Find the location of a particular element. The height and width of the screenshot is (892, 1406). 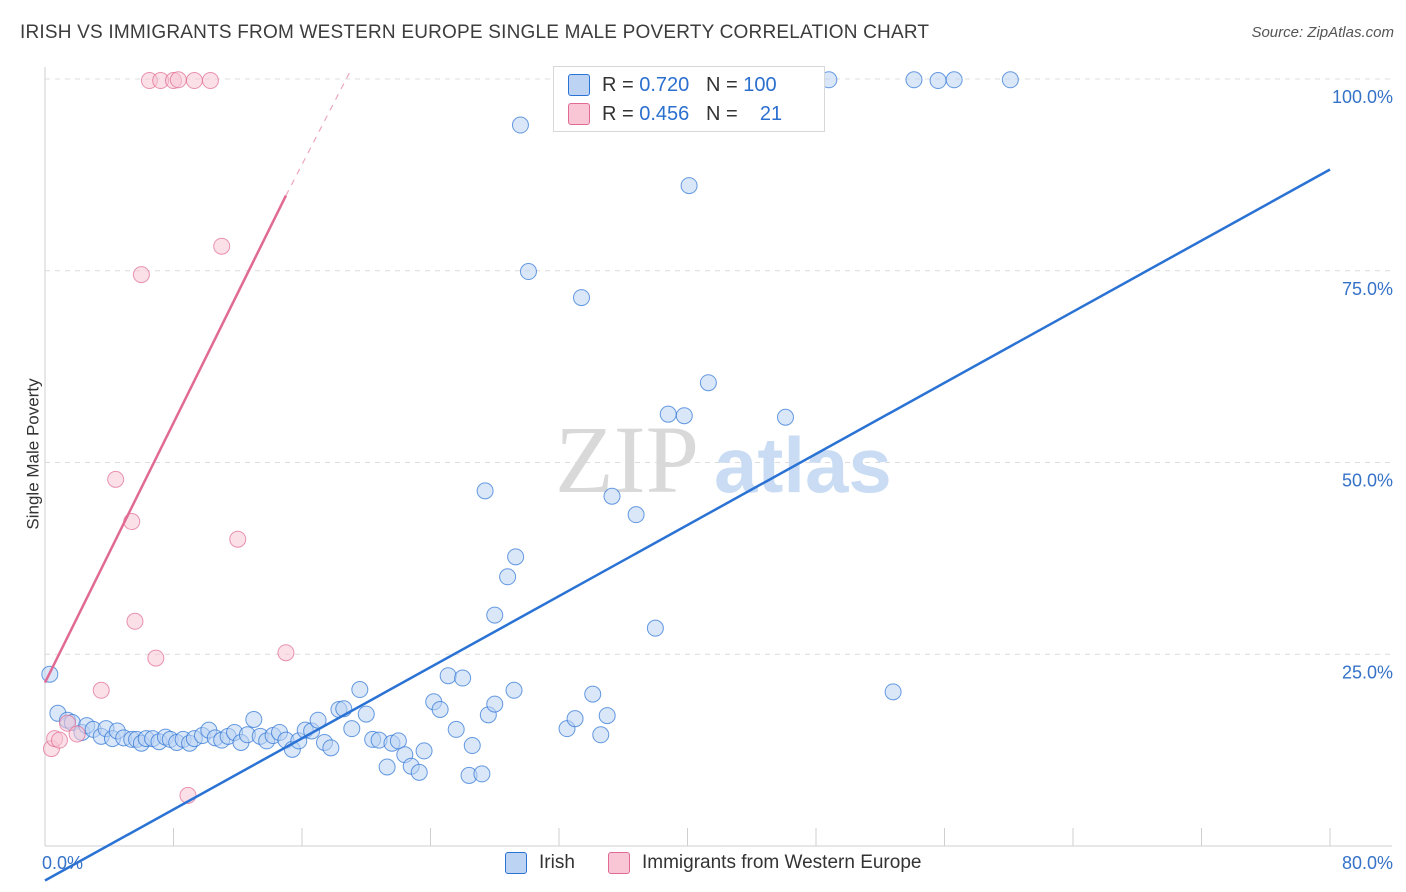

y-tick-label: 50.0% is located at coordinates (1367, 481).